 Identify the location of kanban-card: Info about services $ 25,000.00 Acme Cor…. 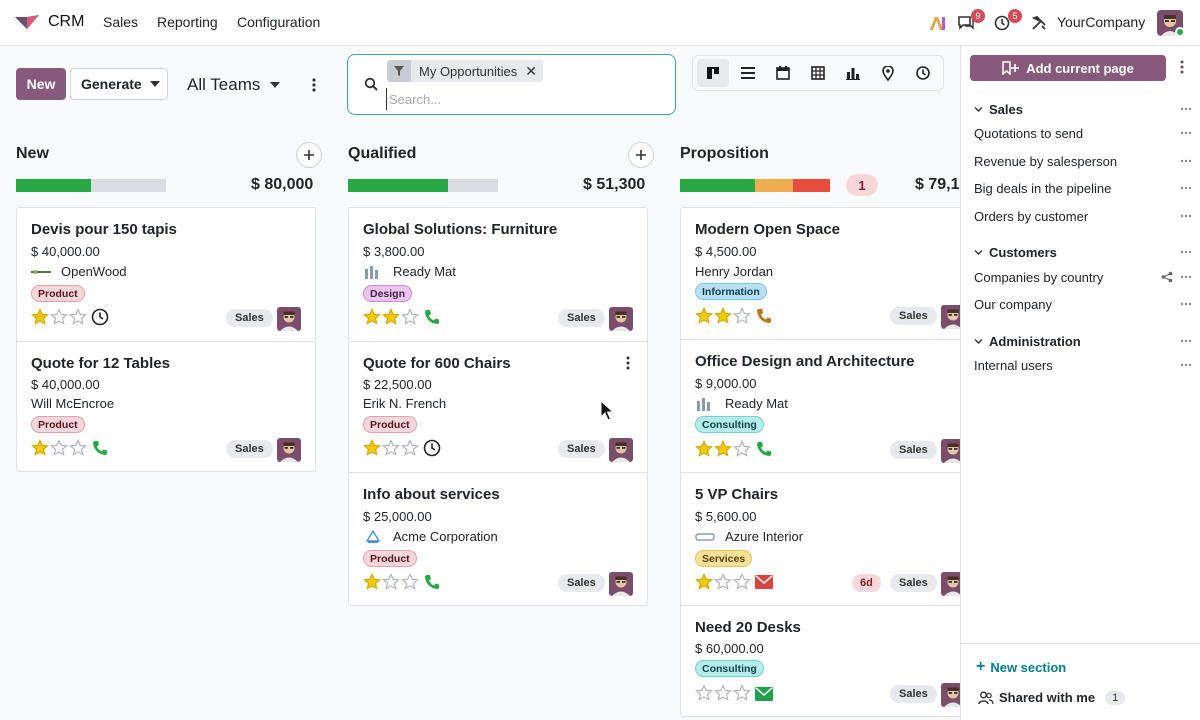
(498, 540).